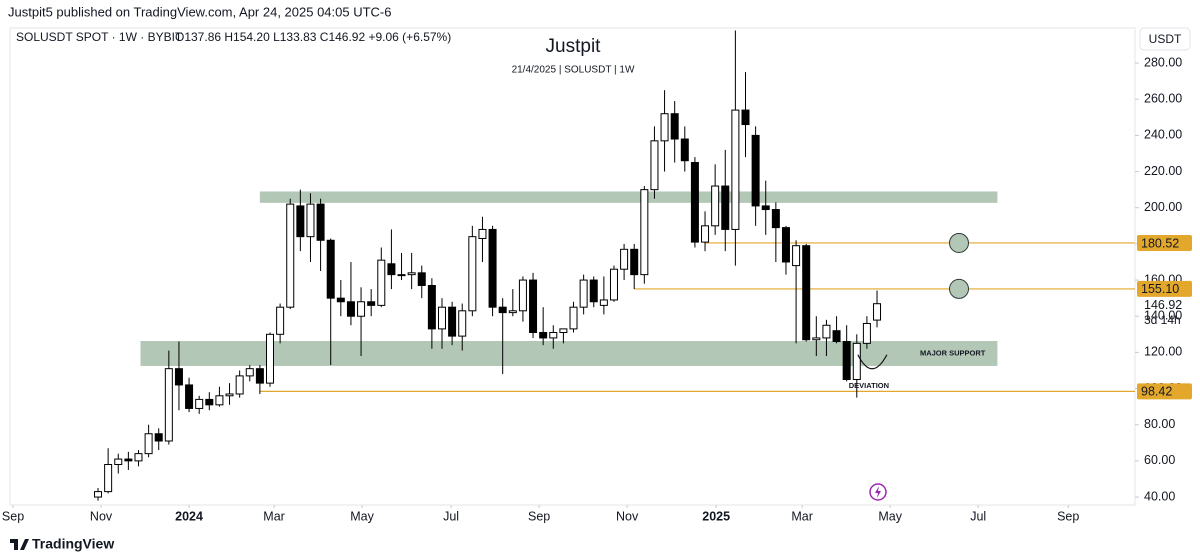  I want to click on target-circle, so click(959, 288).